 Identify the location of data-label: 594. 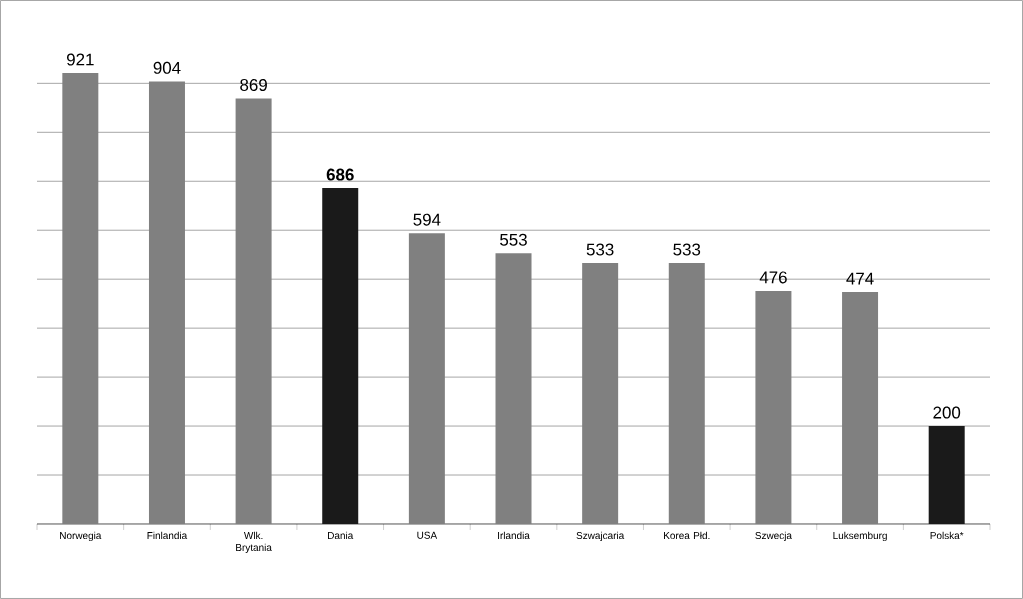
(427, 219).